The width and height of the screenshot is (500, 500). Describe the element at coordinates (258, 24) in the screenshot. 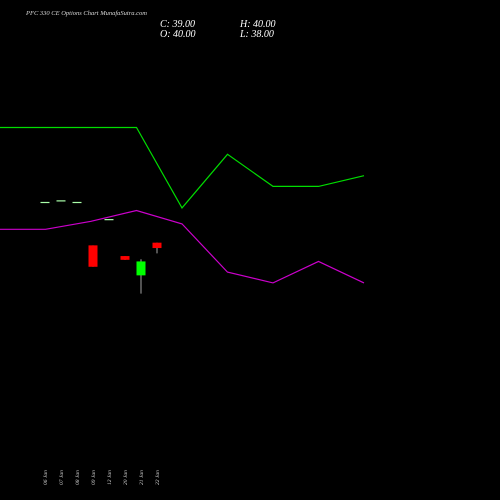

I see `high-value: H: 40.00` at that location.